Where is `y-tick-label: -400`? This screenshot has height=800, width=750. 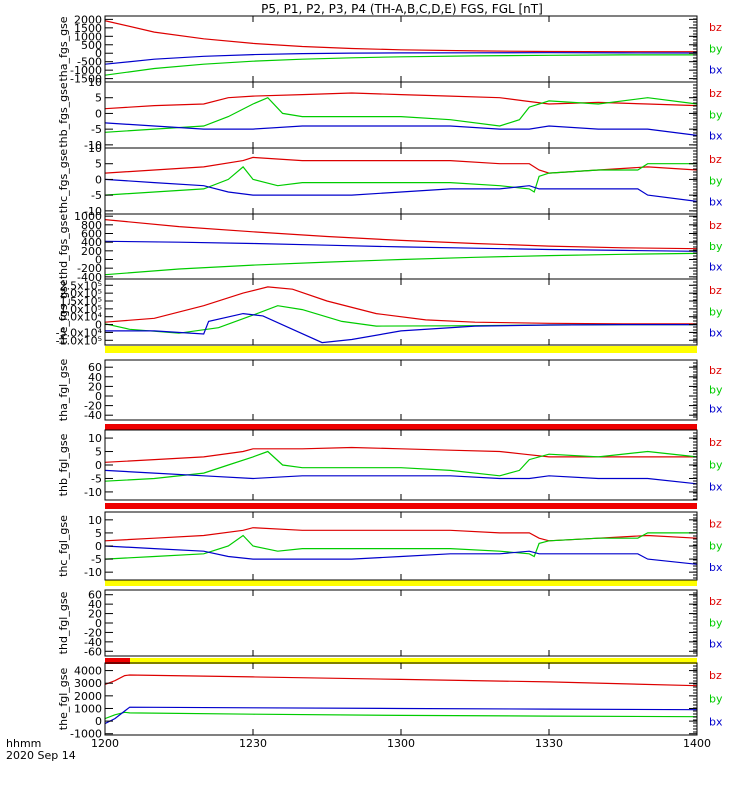 y-tick-label: -400 is located at coordinates (89, 277).